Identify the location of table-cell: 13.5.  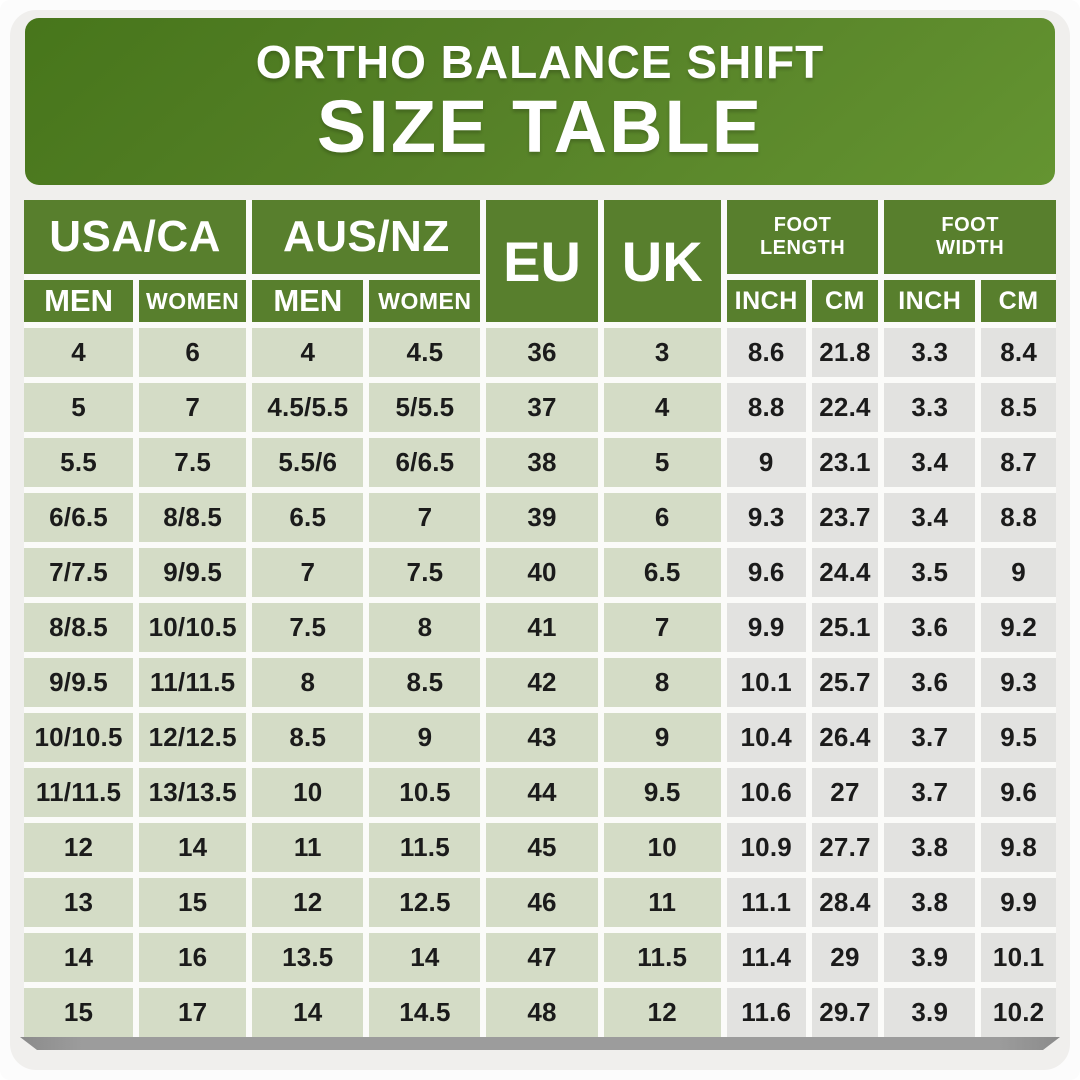
(308, 957).